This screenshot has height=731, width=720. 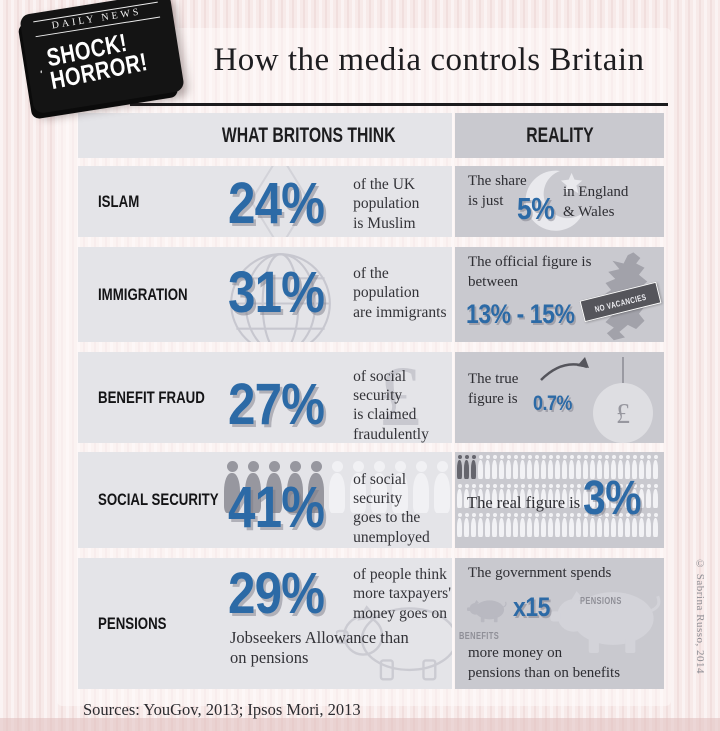 I want to click on reality-value-islam: 5%, so click(x=536, y=208).